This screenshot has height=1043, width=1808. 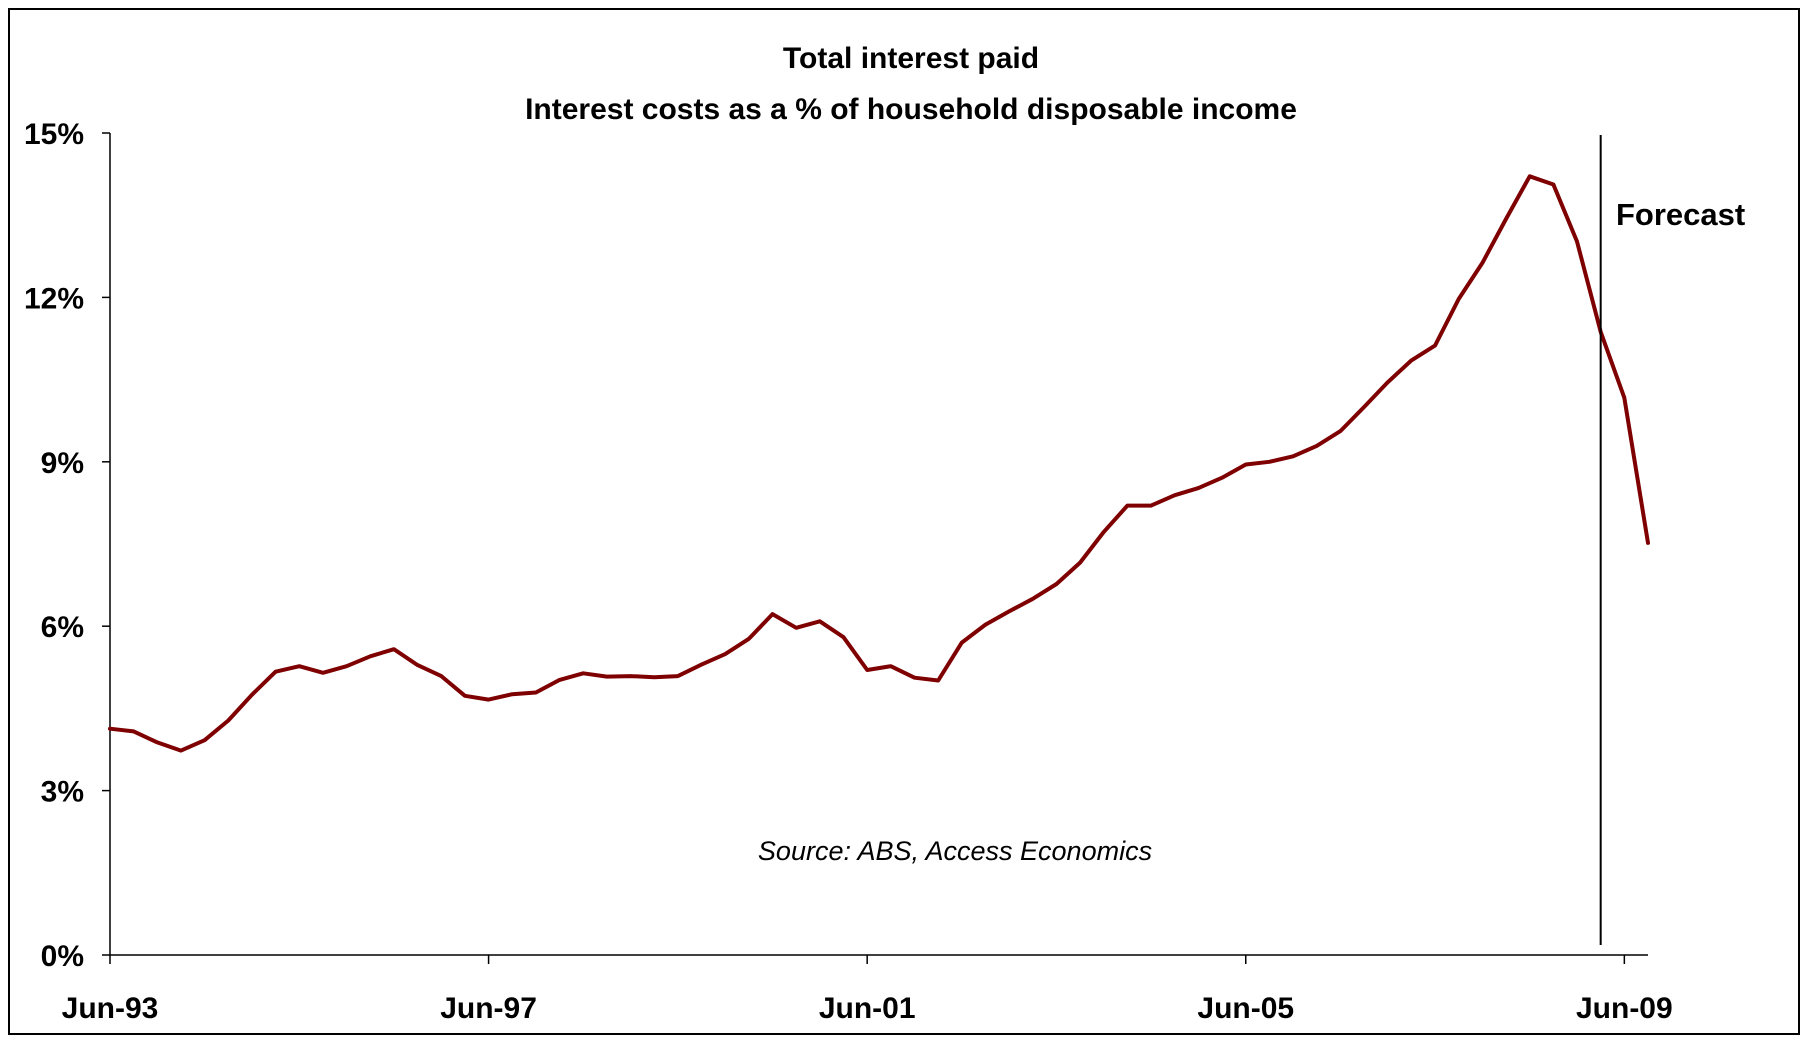 I want to click on y-tick-label: 0%, so click(x=62, y=956).